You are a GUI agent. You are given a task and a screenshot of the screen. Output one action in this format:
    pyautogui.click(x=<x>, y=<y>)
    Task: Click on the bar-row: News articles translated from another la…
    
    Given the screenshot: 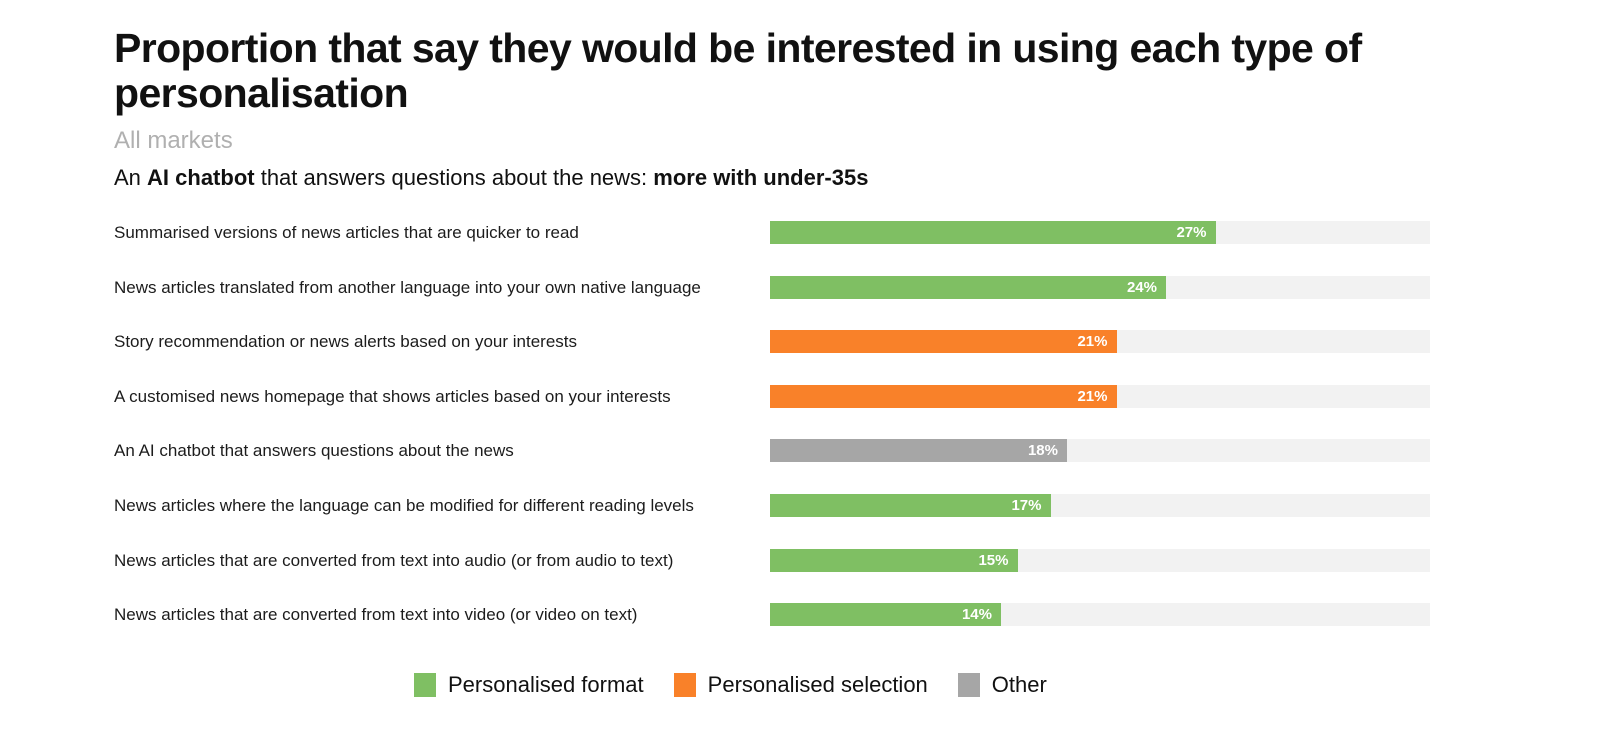 What is the action you would take?
    pyautogui.click(x=800, y=287)
    